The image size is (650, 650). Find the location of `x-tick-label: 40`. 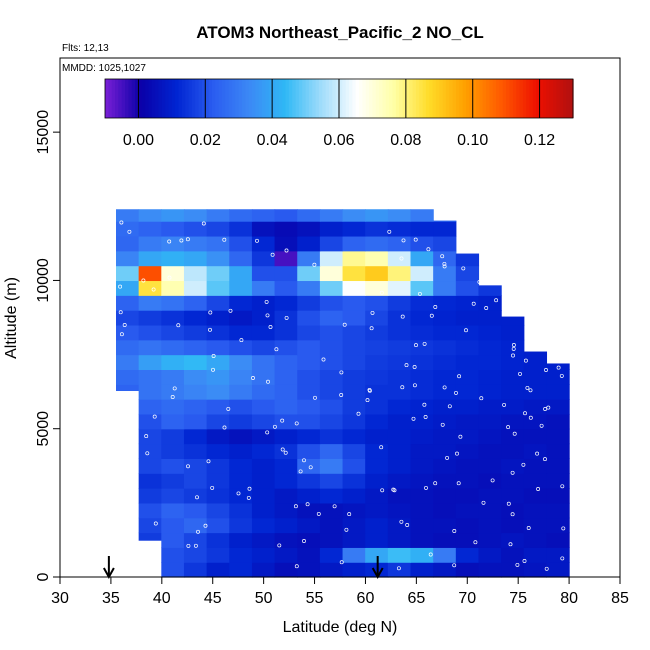

x-tick-label: 40 is located at coordinates (162, 598).